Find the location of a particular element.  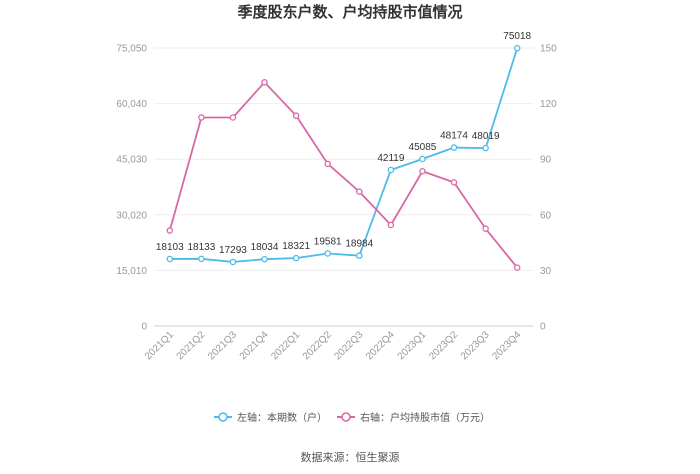

chart-title: 季度股东户数、户均持股市值情况 is located at coordinates (349, 12).